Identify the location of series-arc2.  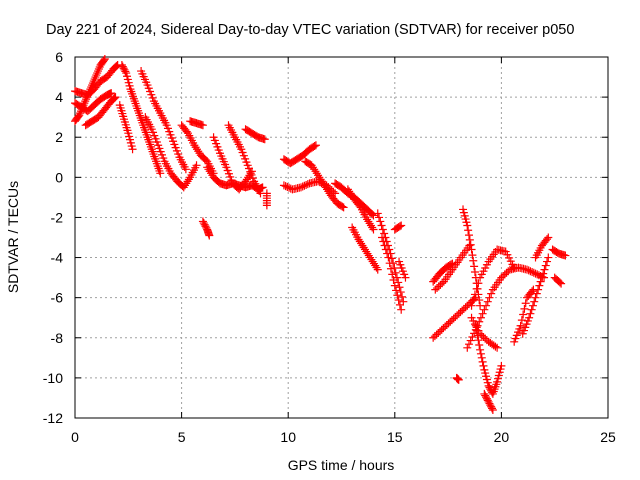
(96, 80).